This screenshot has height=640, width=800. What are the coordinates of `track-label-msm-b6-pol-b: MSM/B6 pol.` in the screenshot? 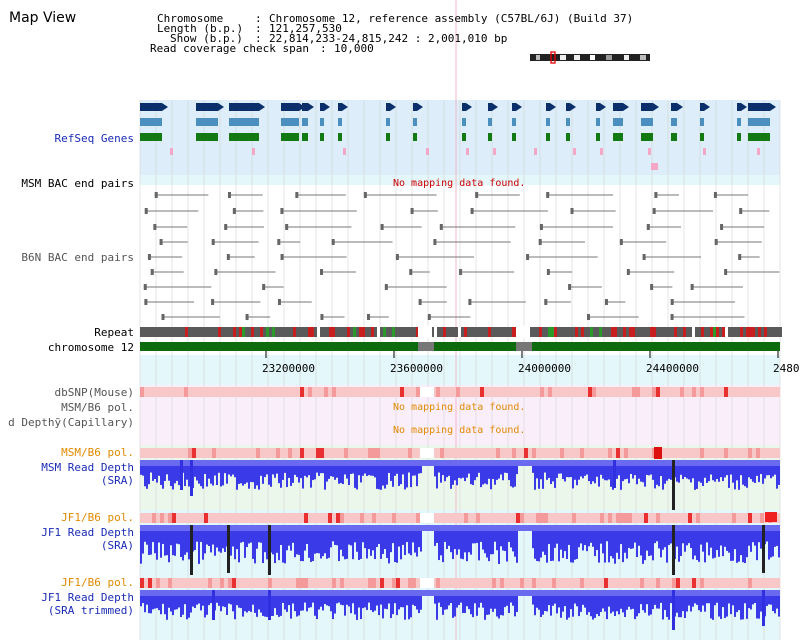 It's located at (97, 452).